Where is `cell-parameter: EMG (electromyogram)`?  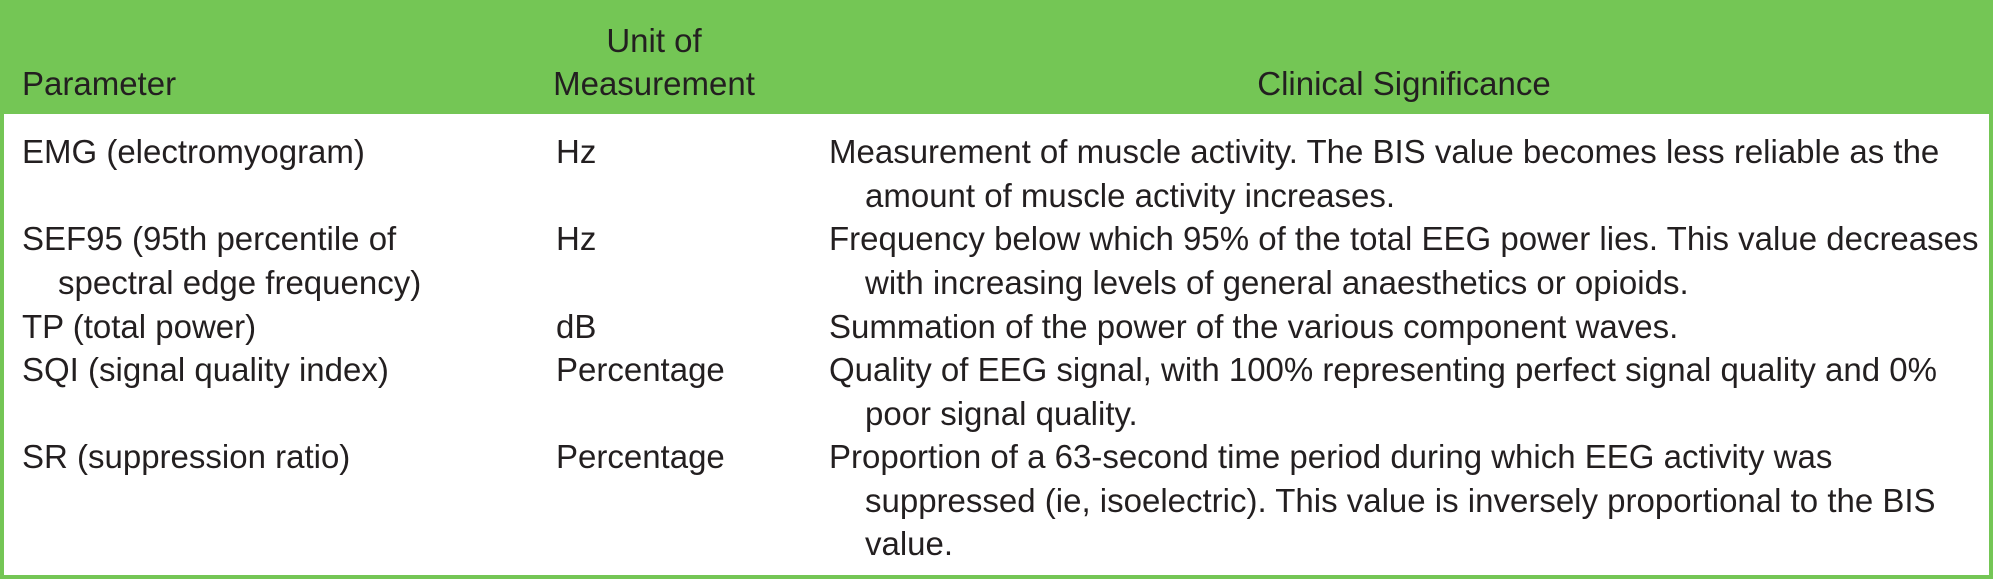
cell-parameter: EMG (electromyogram) is located at coordinates (272, 152).